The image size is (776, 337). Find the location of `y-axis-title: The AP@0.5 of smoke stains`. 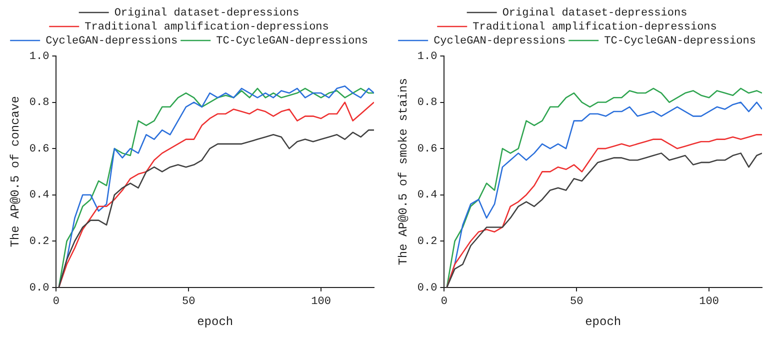

y-axis-title: The AP@0.5 of smoke stains is located at coordinates (403, 172).